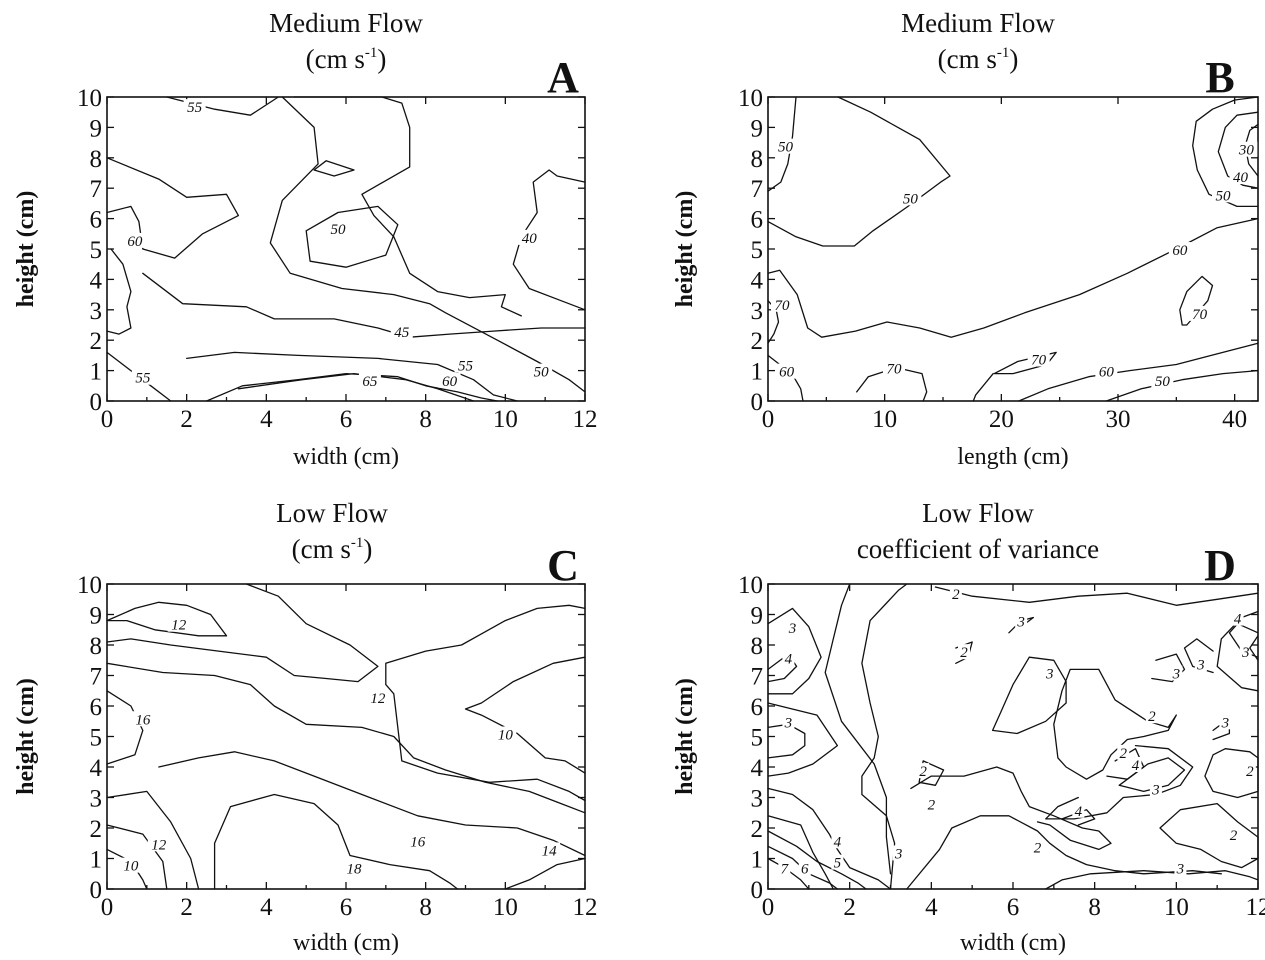 This screenshot has height=960, width=1265. I want to click on y-tick-label: 0, so click(757, 402).